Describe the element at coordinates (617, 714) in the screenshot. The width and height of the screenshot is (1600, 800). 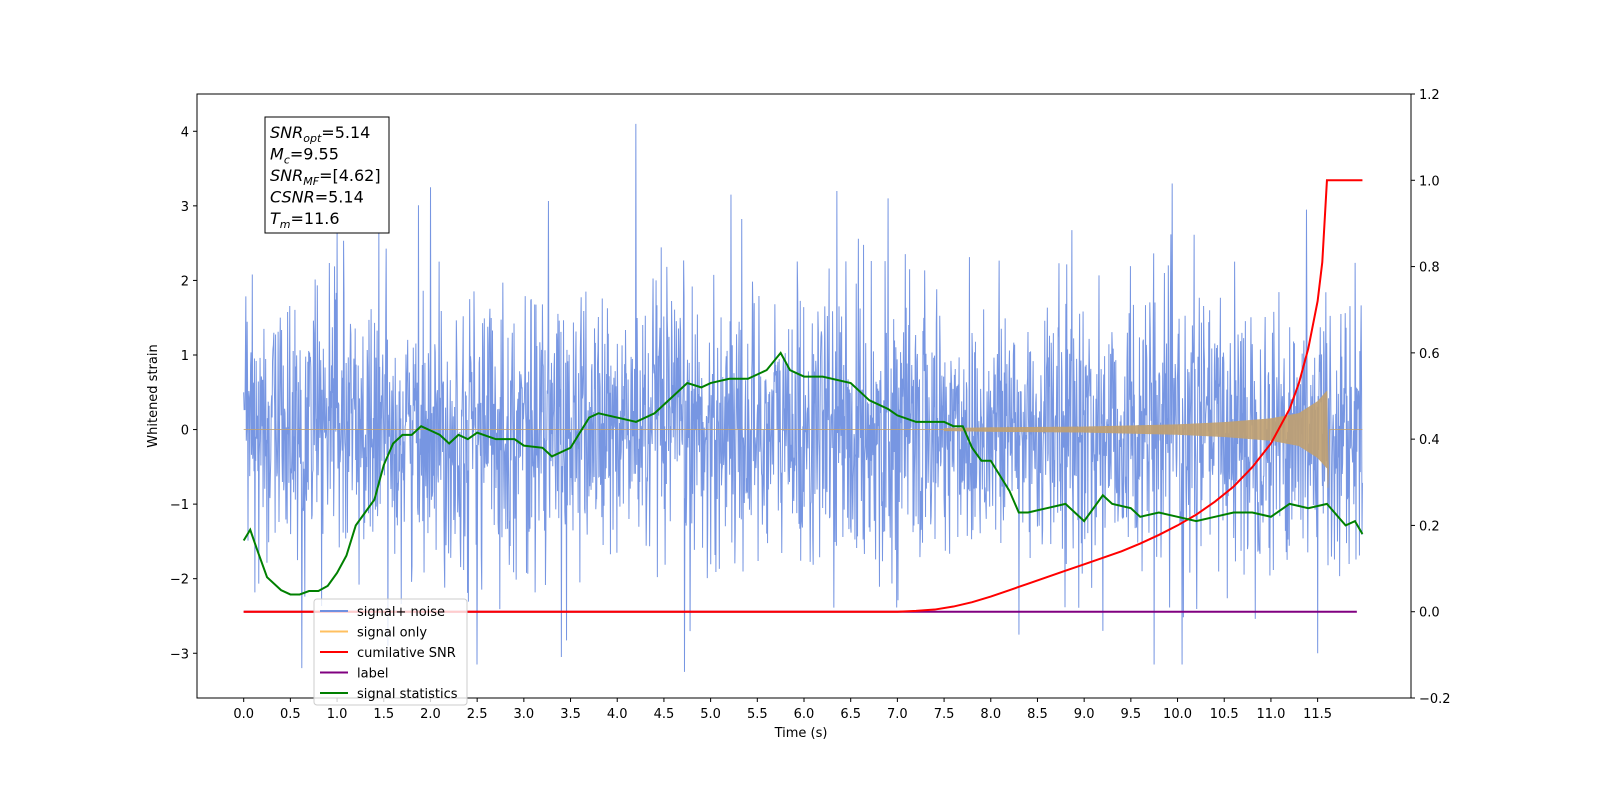
I see `x-tick-label: 4.0` at that location.